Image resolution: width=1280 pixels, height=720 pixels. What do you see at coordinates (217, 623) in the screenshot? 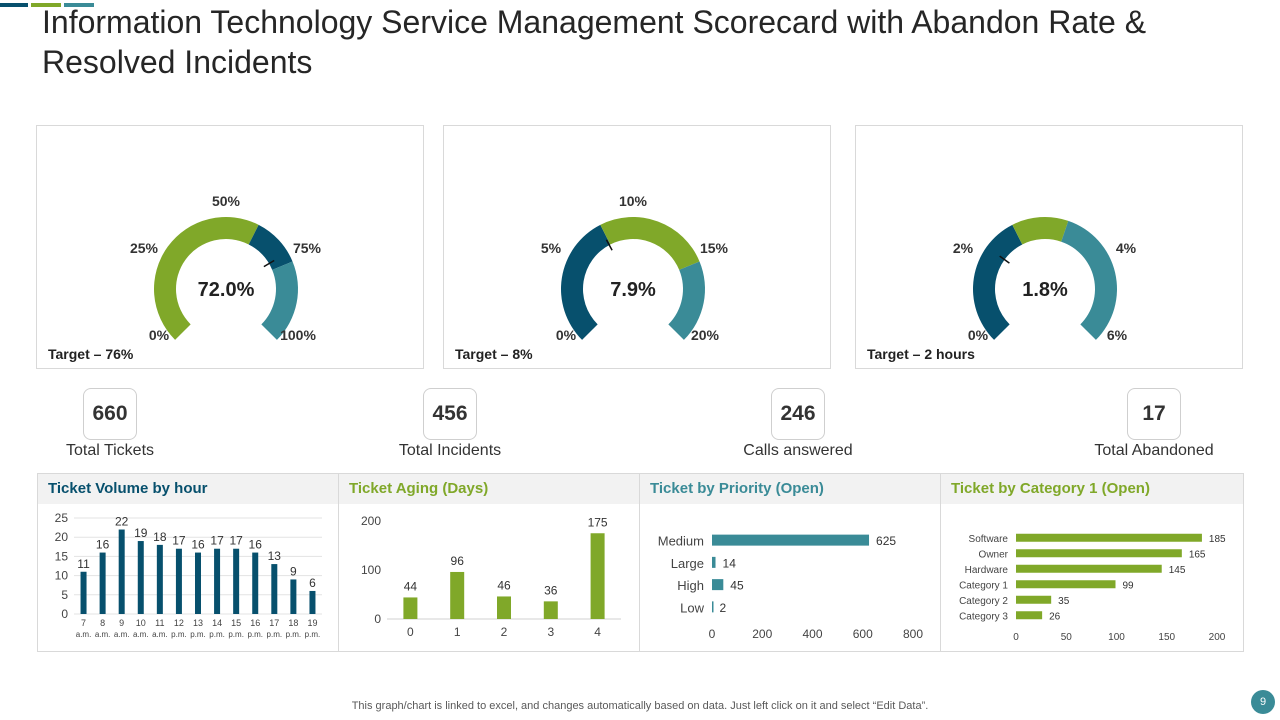
I see `x-tick-label: 14` at bounding box center [217, 623].